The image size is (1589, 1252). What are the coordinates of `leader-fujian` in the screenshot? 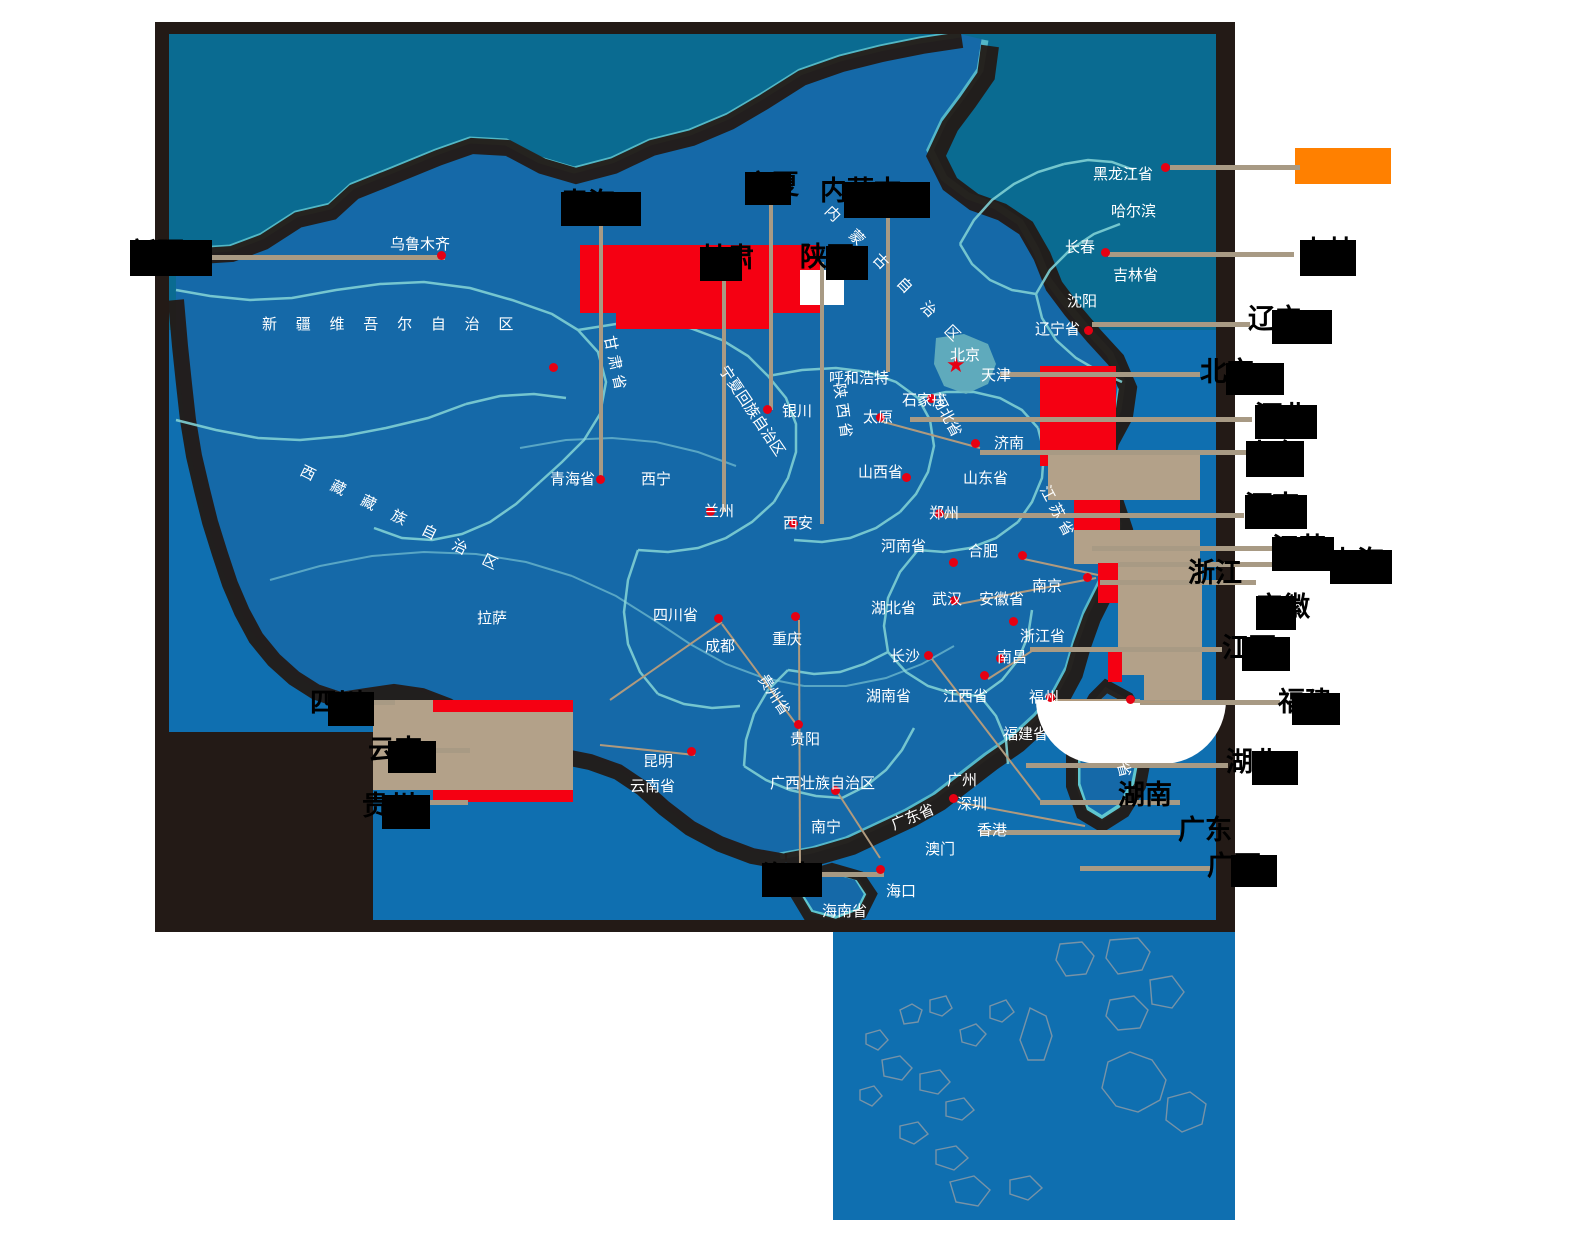 It's located at (1210, 702).